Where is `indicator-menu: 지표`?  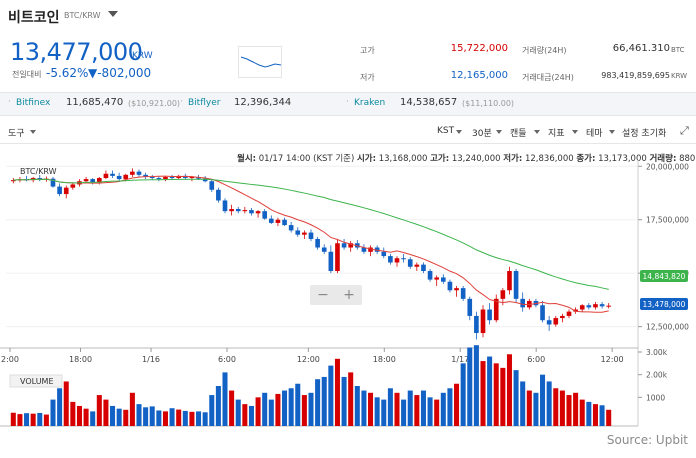
indicator-menu: 지표 is located at coordinates (556, 134).